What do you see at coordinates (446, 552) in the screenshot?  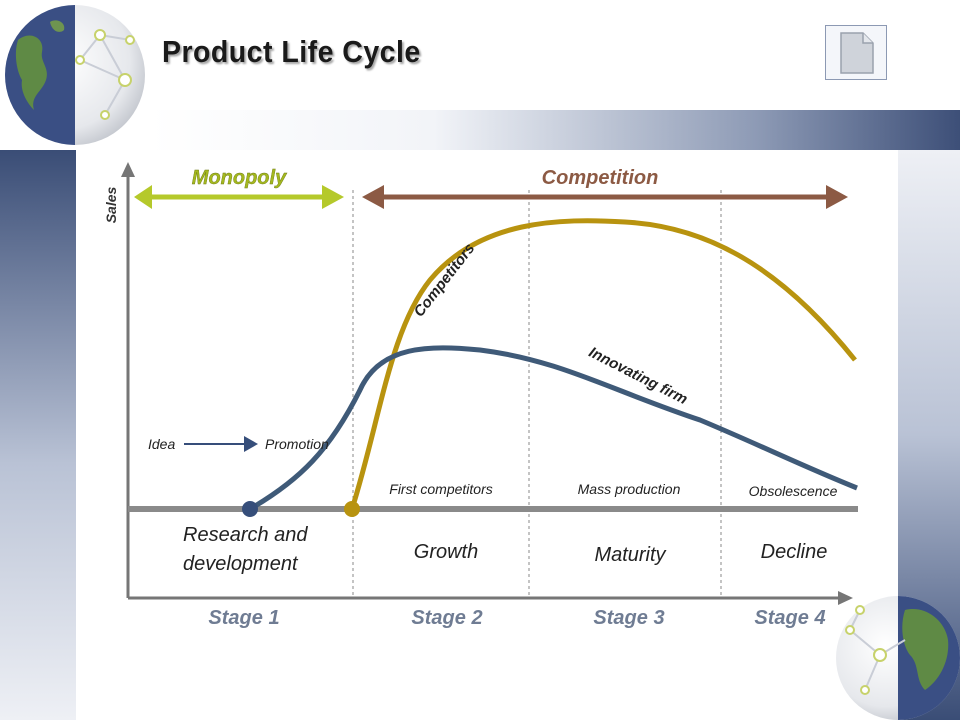 I see `stage-name-growth: Growth` at bounding box center [446, 552].